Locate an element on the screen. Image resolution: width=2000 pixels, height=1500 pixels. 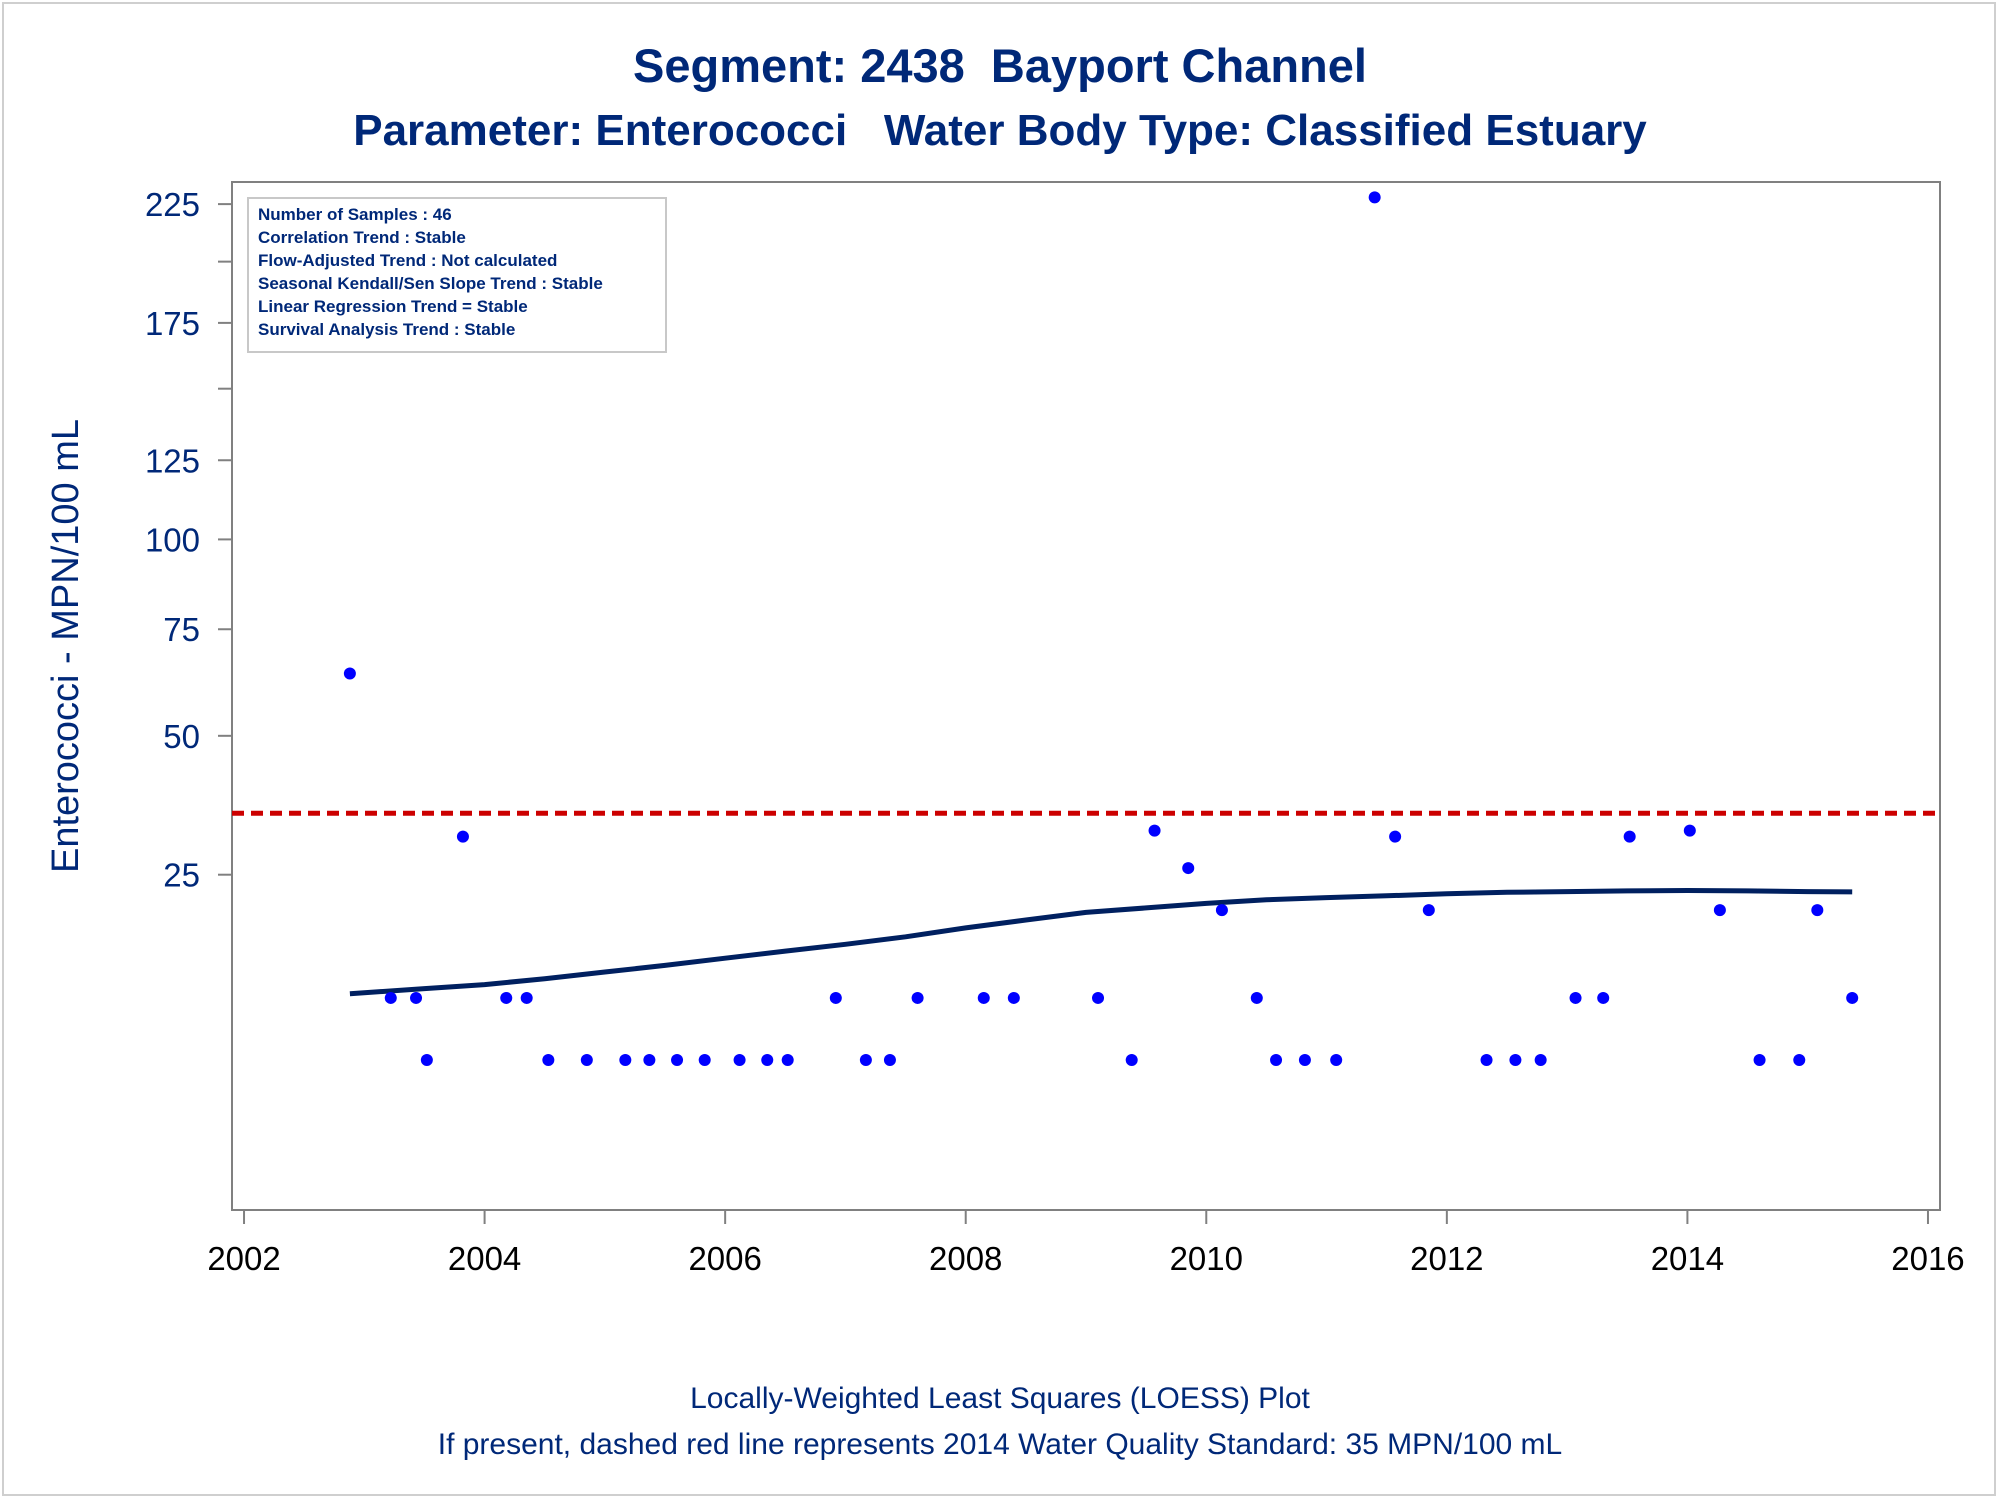
stats-line: Linear Regression Trend = Stable is located at coordinates (393, 306).